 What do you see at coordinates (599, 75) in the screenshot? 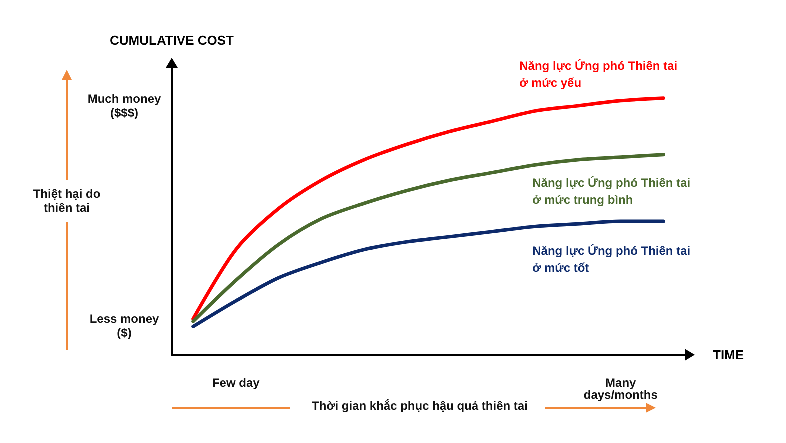
I see `series-label: Năng lực Ứng phó Thiên tai ở mức yếu` at bounding box center [599, 75].